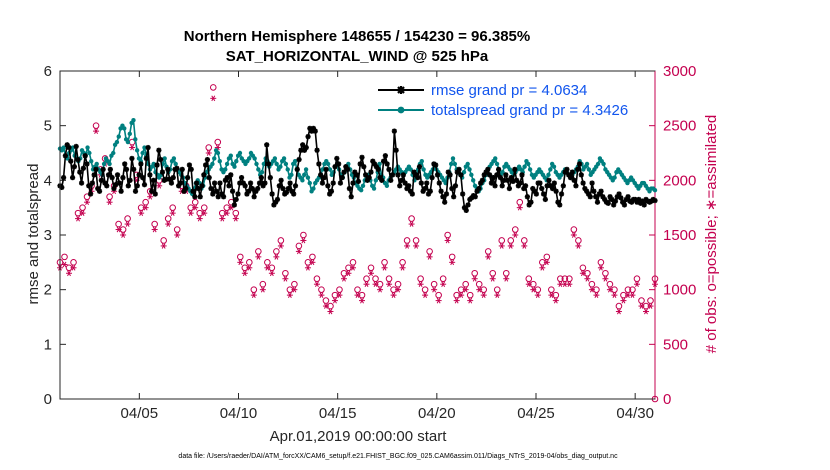 Image resolution: width=830 pixels, height=470 pixels. Describe the element at coordinates (529, 110) in the screenshot. I see `legend-label-totalspread: totalspread grand pr = 4.3426` at that location.